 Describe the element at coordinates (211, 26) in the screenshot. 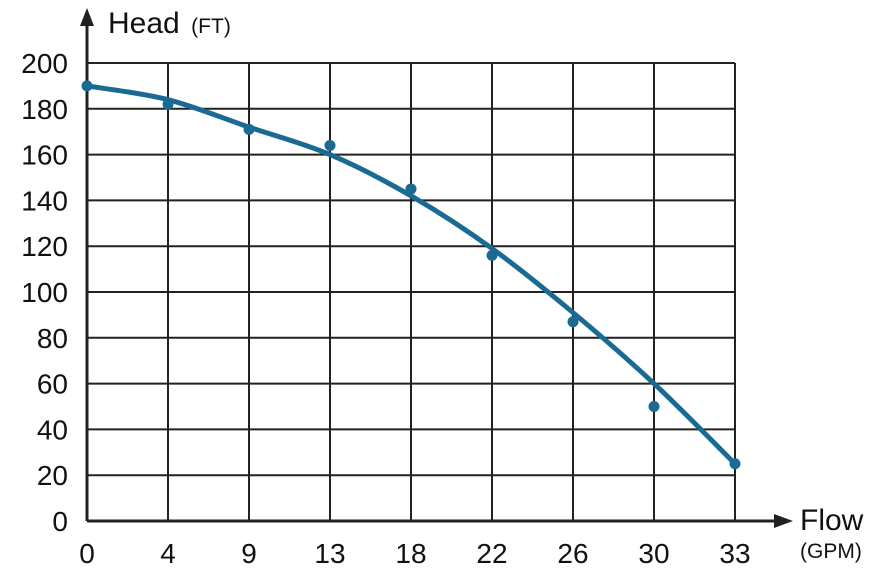

I see `y-axis-unit: (FT)` at that location.